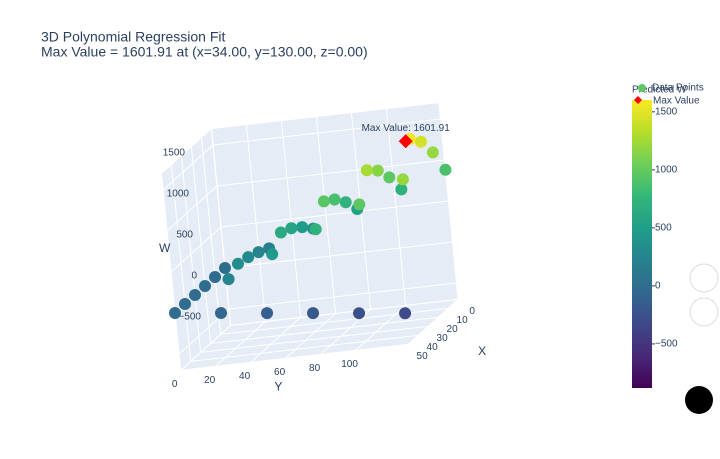 This screenshot has width=720, height=459. What do you see at coordinates (245, 376) in the screenshot?
I see `y-tick-label: 40` at bounding box center [245, 376].